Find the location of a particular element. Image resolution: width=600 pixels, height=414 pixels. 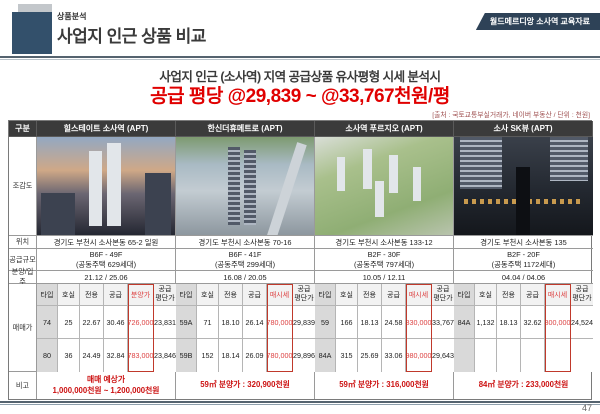

note-line1: 59㎡ 분양가 : 316,000천원 is located at coordinates (384, 385).